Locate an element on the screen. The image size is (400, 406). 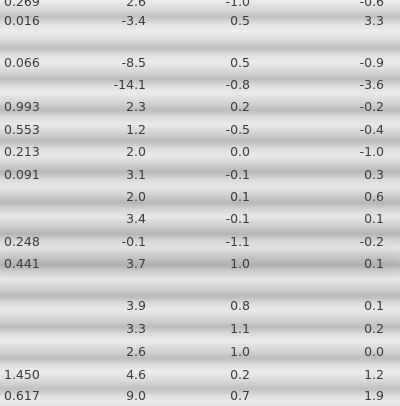
cell-col-2: 3.3 is located at coordinates (136, 328).